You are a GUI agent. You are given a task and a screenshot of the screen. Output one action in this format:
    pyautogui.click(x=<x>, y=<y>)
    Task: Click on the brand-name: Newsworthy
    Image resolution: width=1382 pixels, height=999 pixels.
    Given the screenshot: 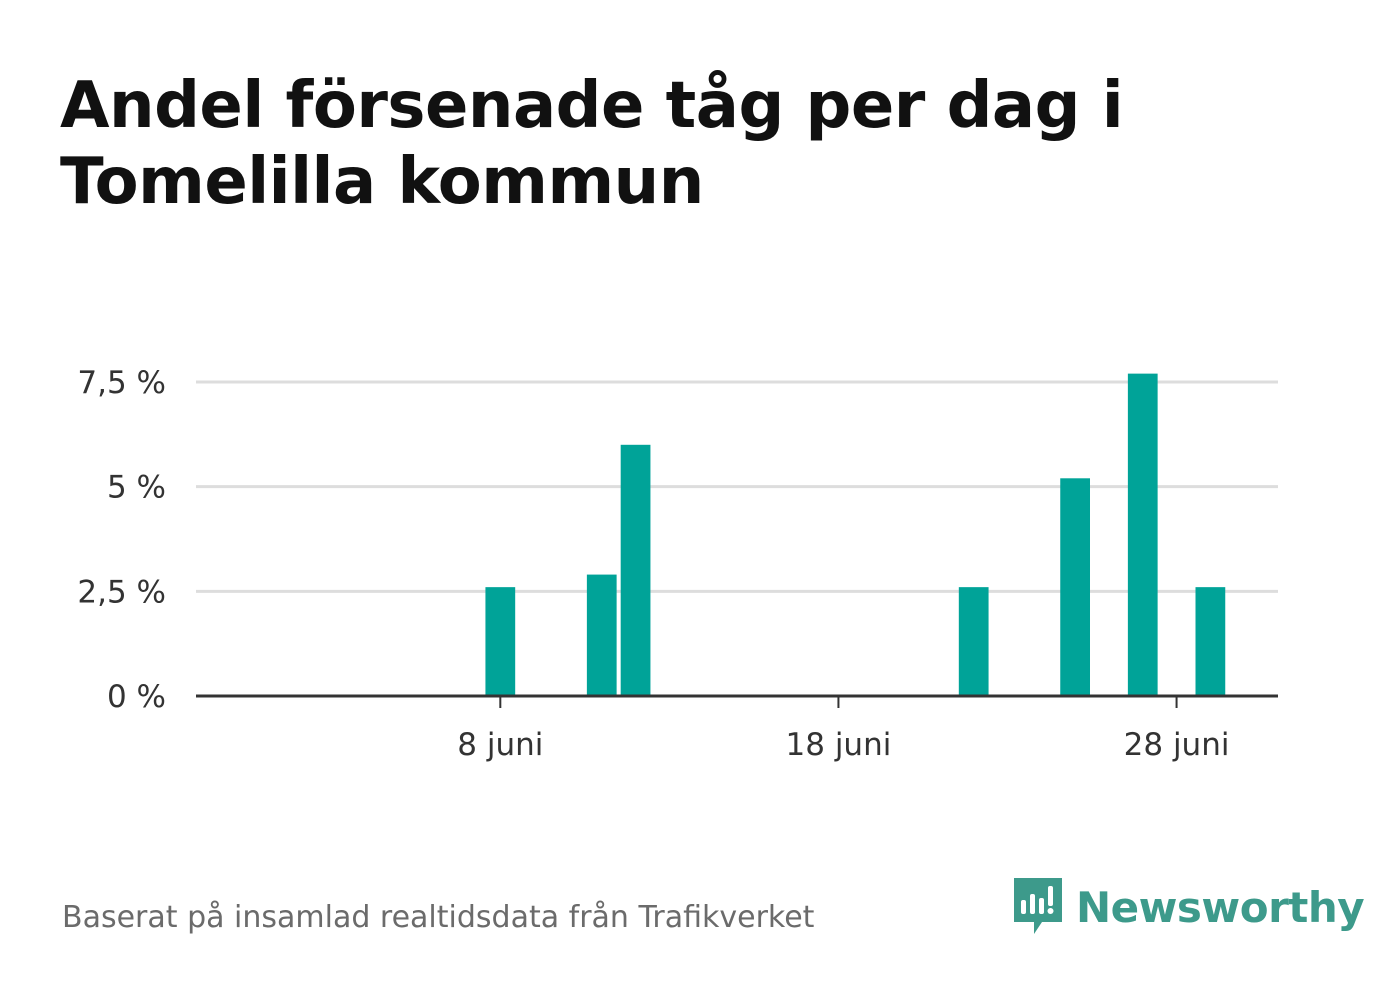 What is the action you would take?
    pyautogui.click(x=1220, y=907)
    